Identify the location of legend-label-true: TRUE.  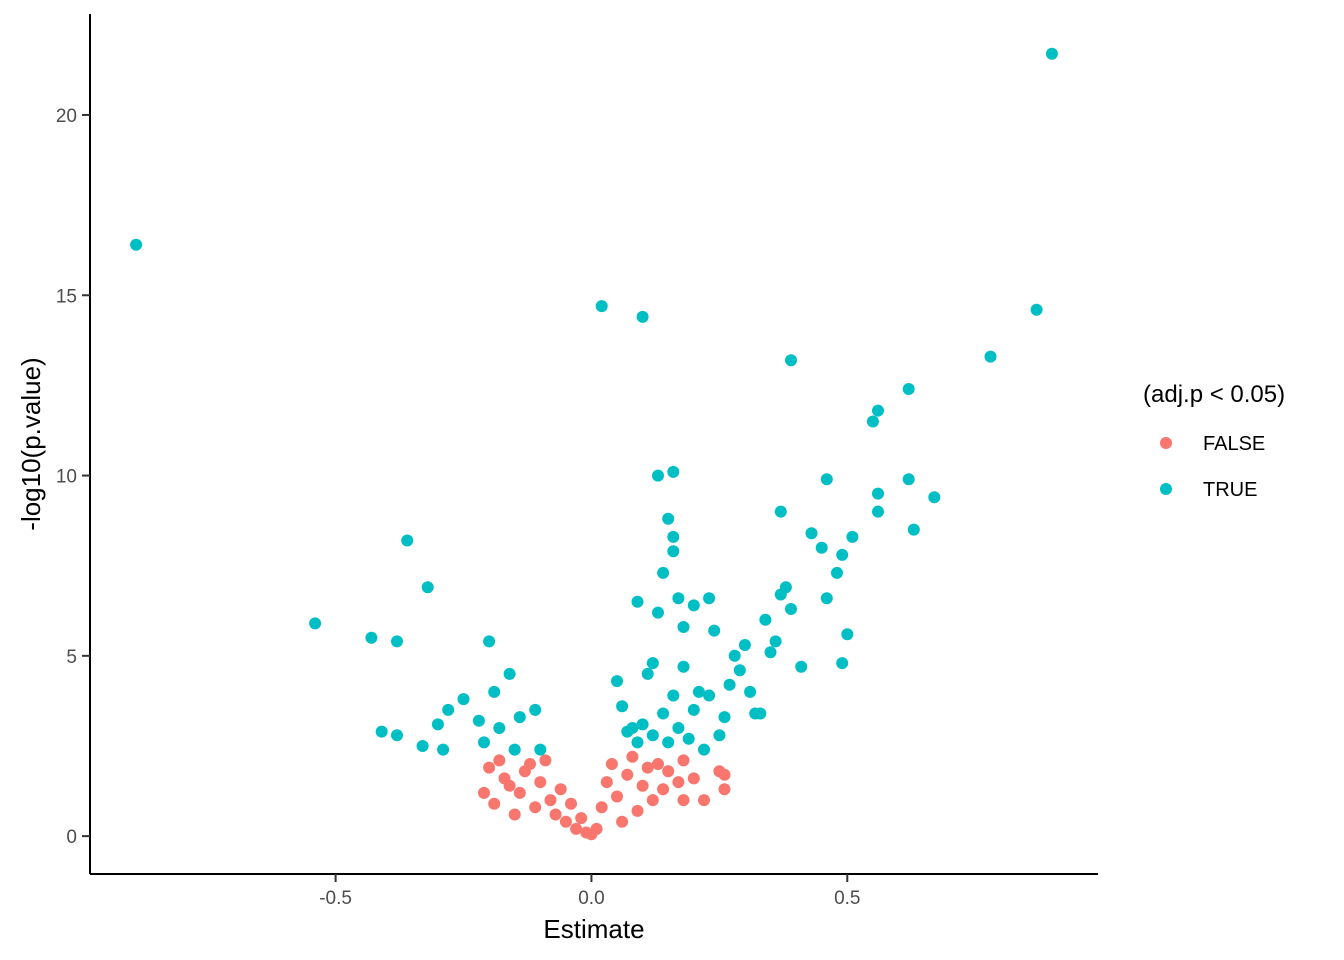
(1230, 490).